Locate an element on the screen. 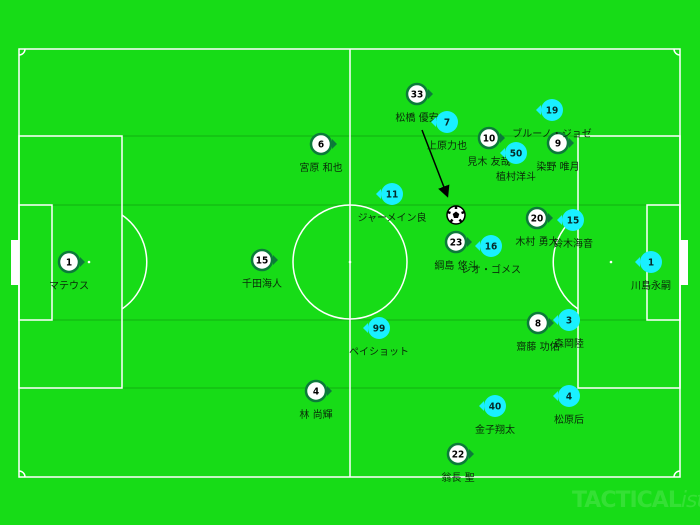 The height and width of the screenshot is (525, 700). home-player-9: 9 染野 唯月 is located at coordinates (558, 152).